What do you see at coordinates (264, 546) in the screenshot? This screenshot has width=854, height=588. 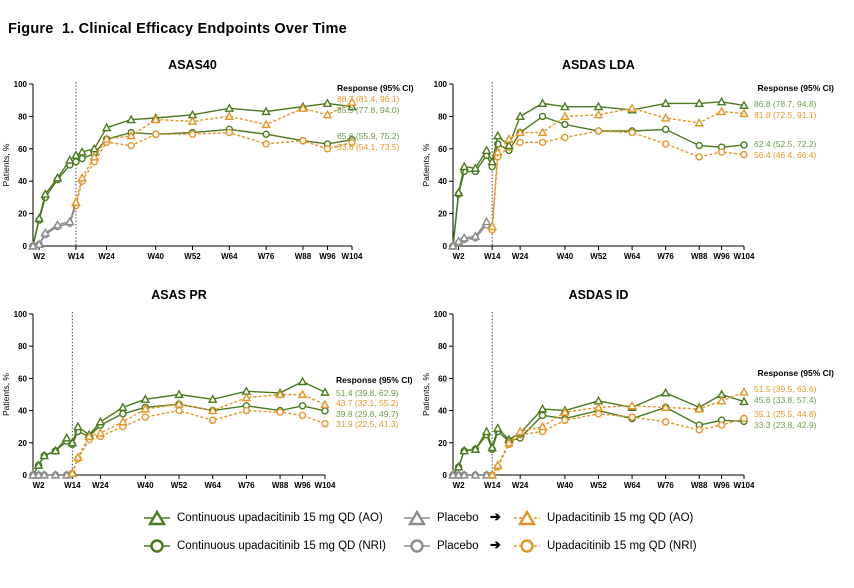 I see `legend-item-nri-continuous: Continuous upadacitinib 15 mg QD (NRI)` at bounding box center [264, 546].